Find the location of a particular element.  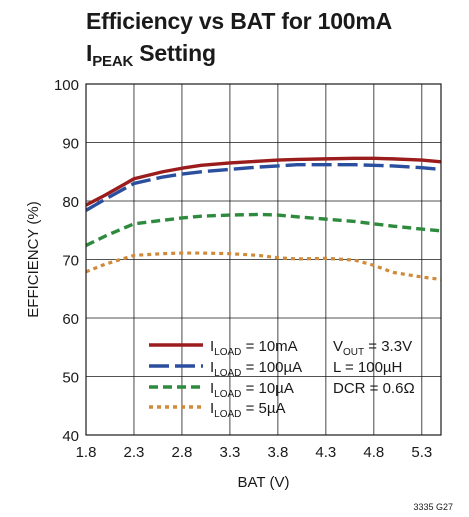

legend-label-2: ILOAD = 10µA is located at coordinates (252, 390).